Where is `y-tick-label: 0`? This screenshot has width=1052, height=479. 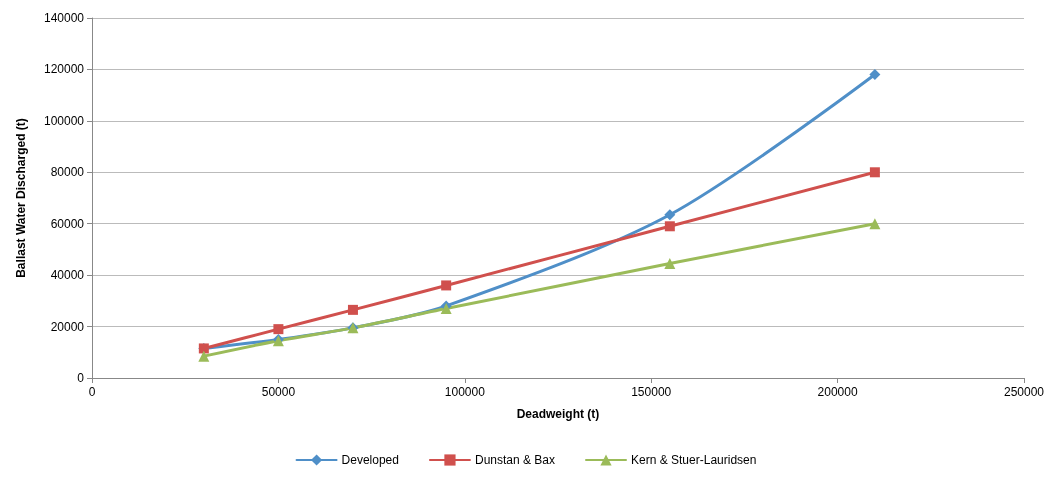
y-tick-label: 0 is located at coordinates (81, 378).